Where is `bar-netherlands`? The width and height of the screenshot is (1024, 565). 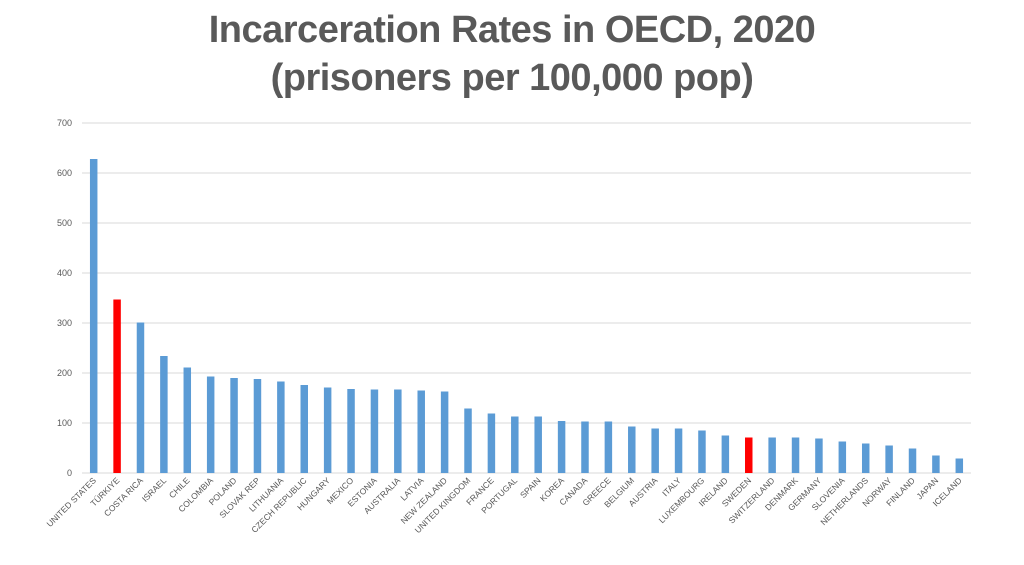
bar-netherlands is located at coordinates (865, 458).